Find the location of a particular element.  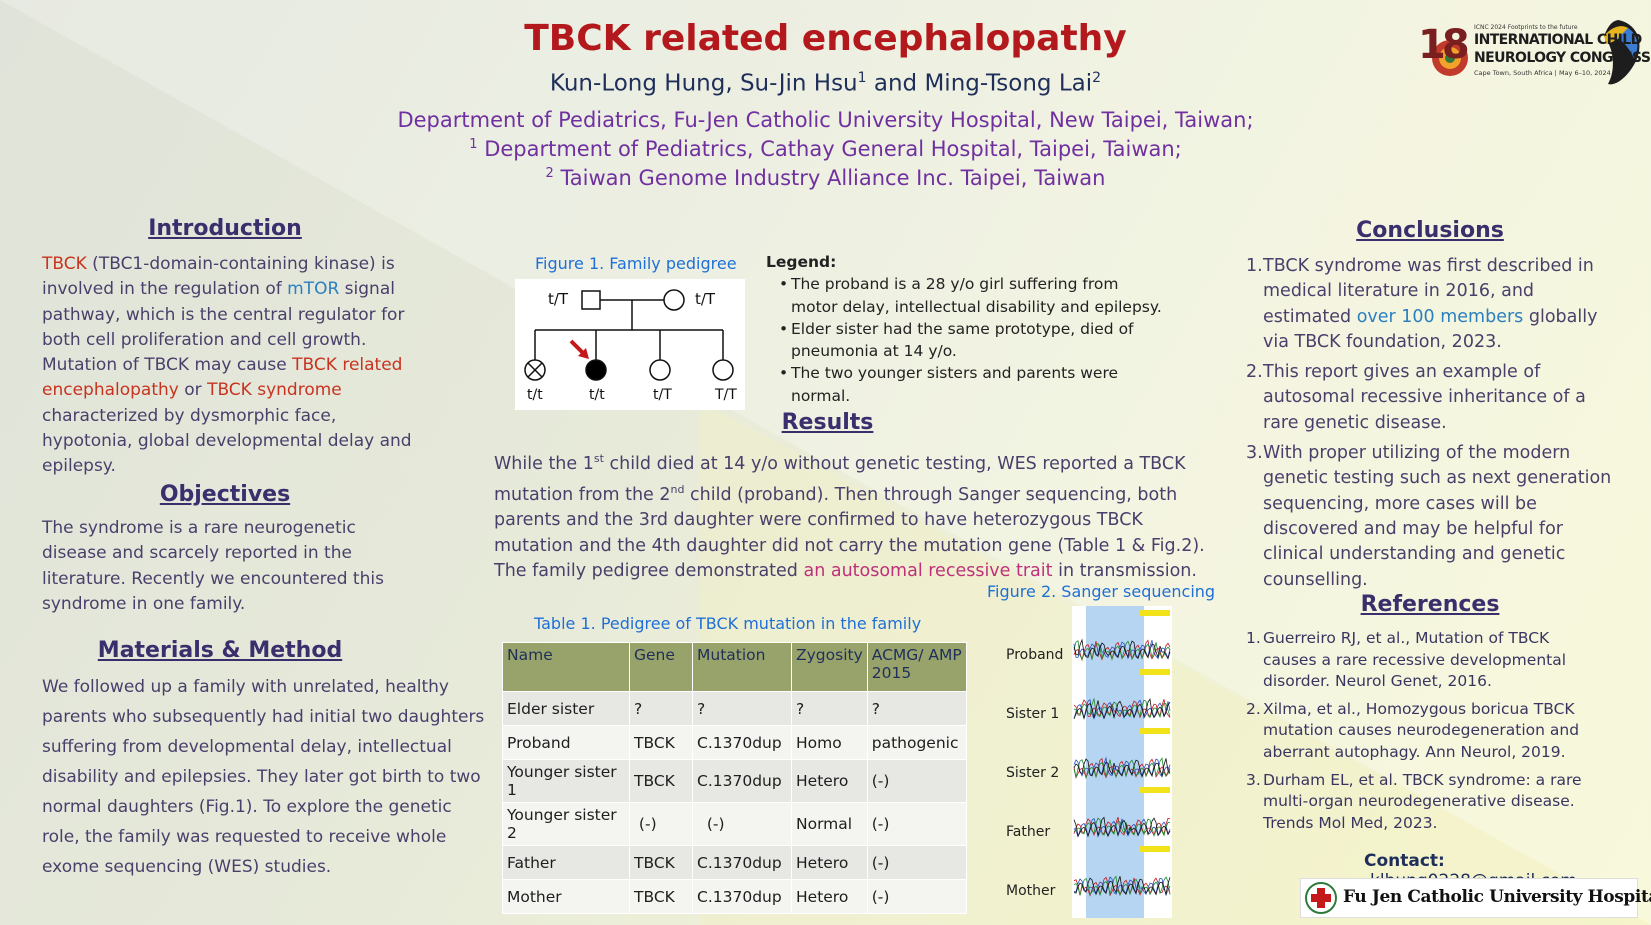

table-row: Mother TBCK C.1370dup Hetero (-) is located at coordinates (734, 896).